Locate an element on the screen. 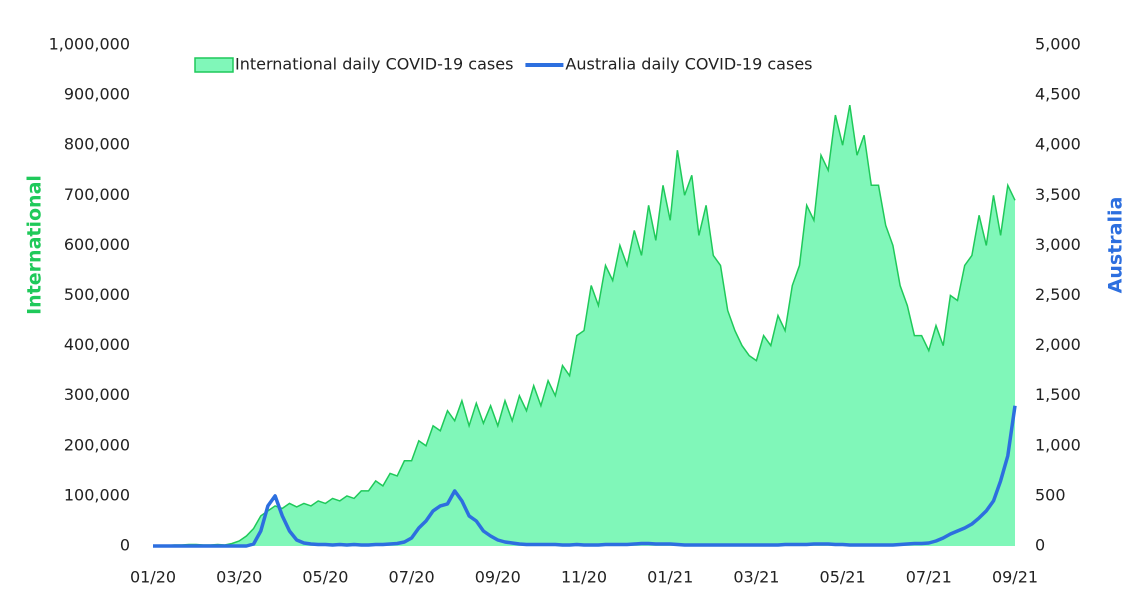 The width and height of the screenshot is (1128, 607). x-tick-label: 07/20 is located at coordinates (412, 577).